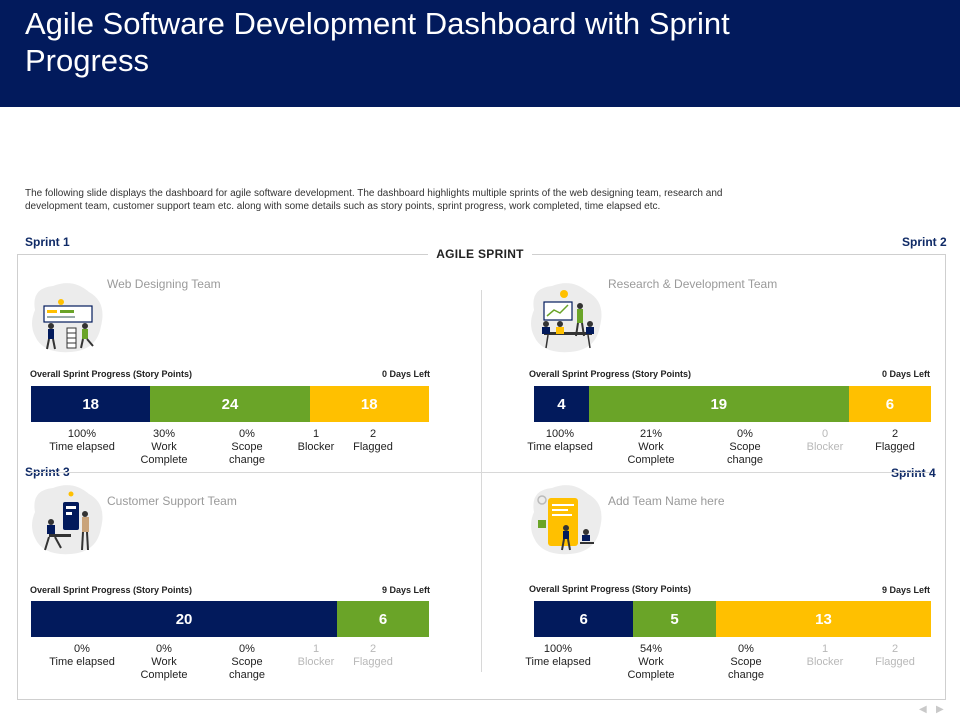 This screenshot has height=720, width=960. I want to click on sprint-1-segment-todo: 18, so click(369, 404).